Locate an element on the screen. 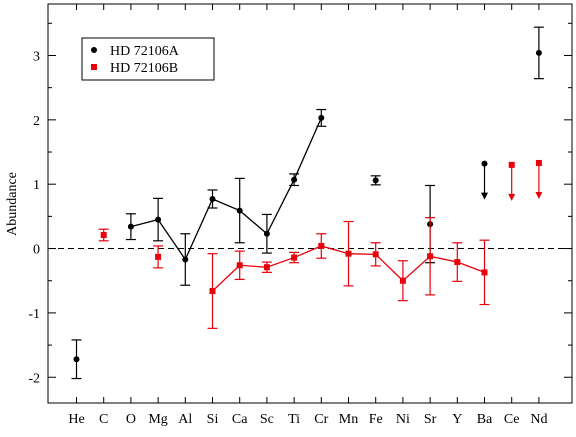  y-axis-label: Abundance is located at coordinates (12, 204).